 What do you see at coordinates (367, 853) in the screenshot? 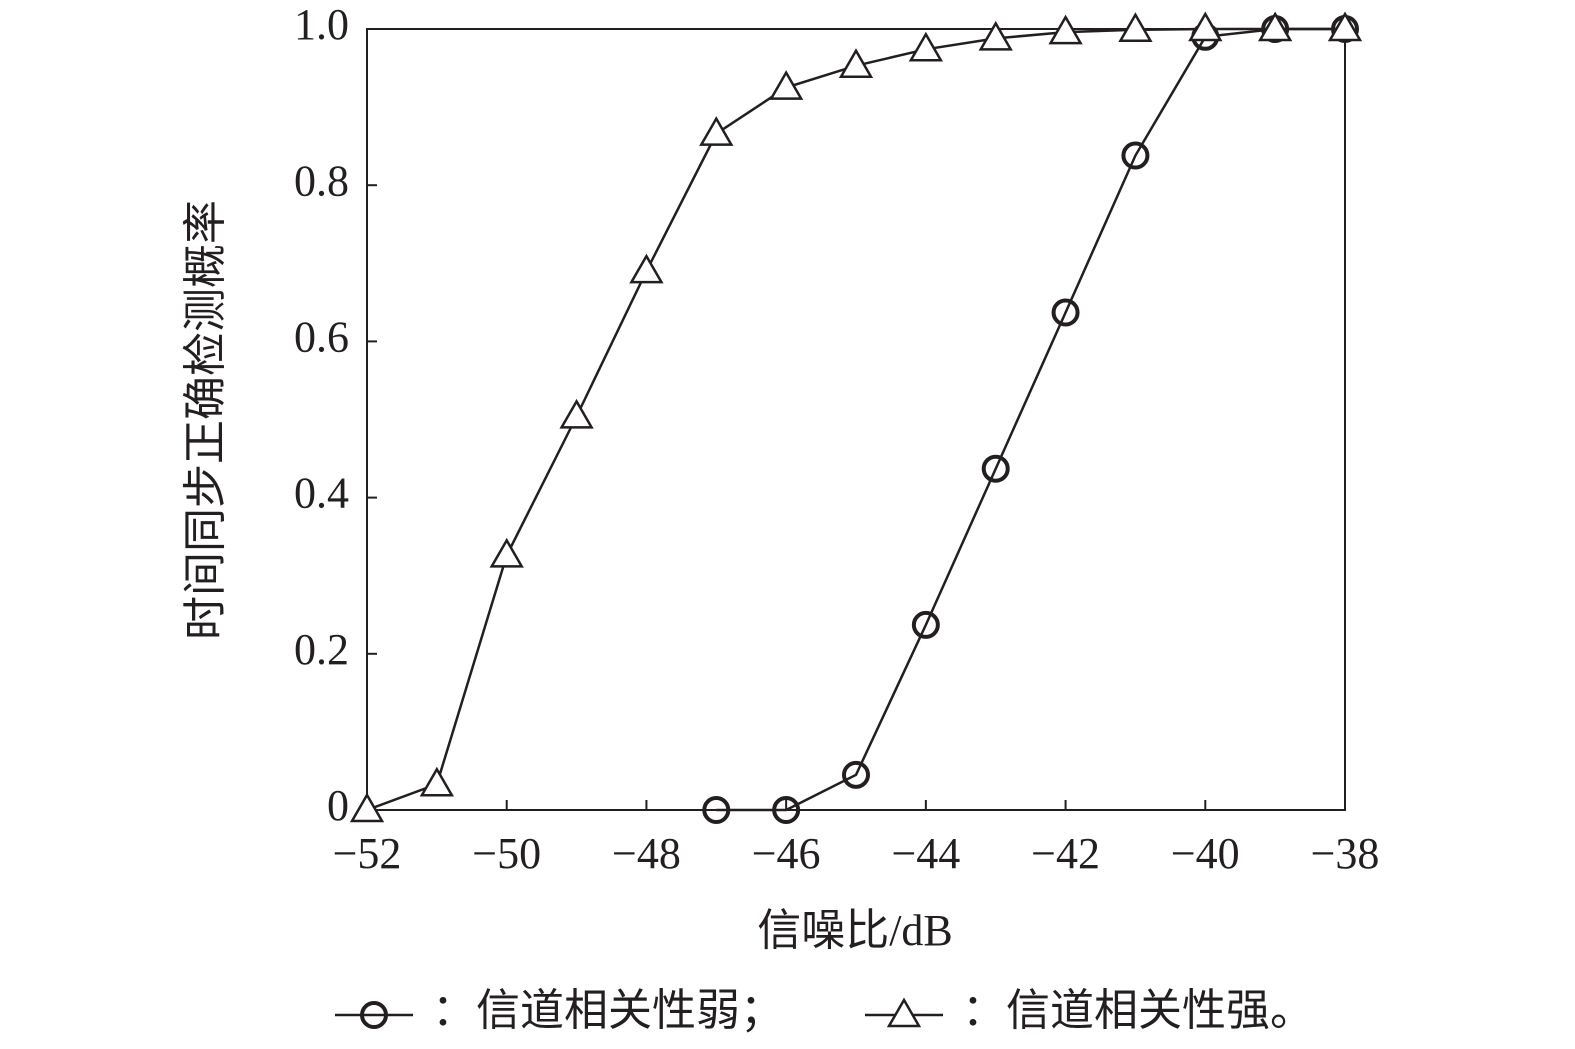
I see `x-tick-label: −52` at bounding box center [367, 853].